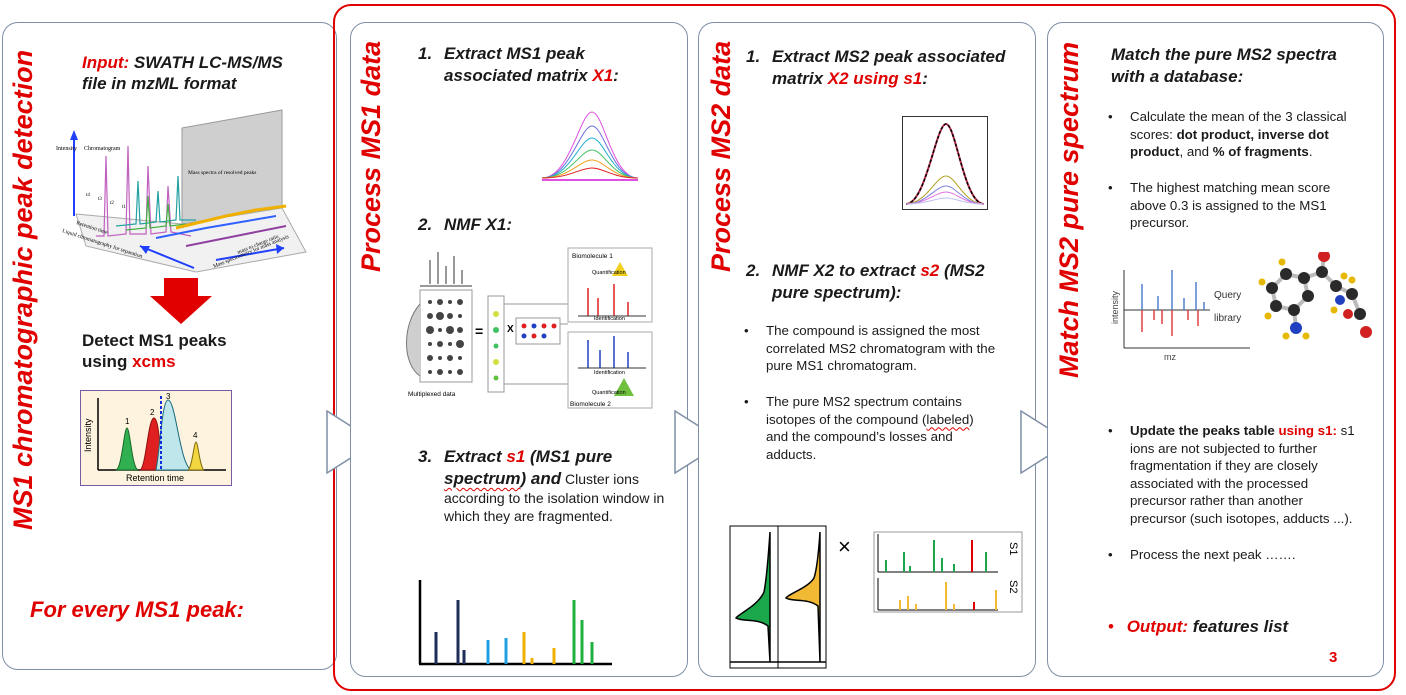 This screenshot has height=695, width=1406. Describe the element at coordinates (590, 404) in the screenshot. I see `bio2-label: Biomolecule 2` at that location.